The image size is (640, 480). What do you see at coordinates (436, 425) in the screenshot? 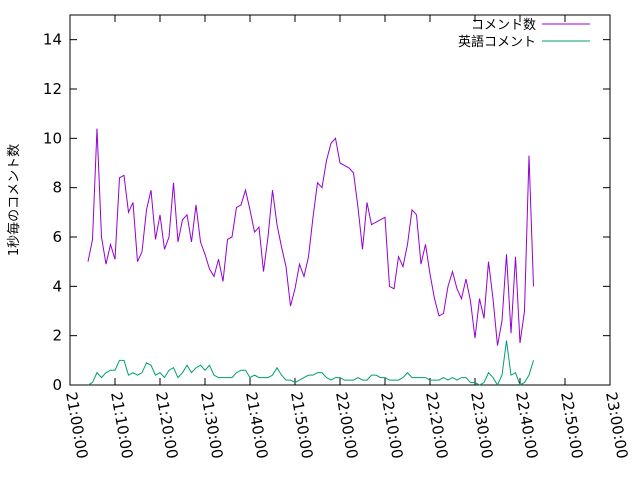
I see `x-tick-label: 22:20:00` at bounding box center [436, 425].